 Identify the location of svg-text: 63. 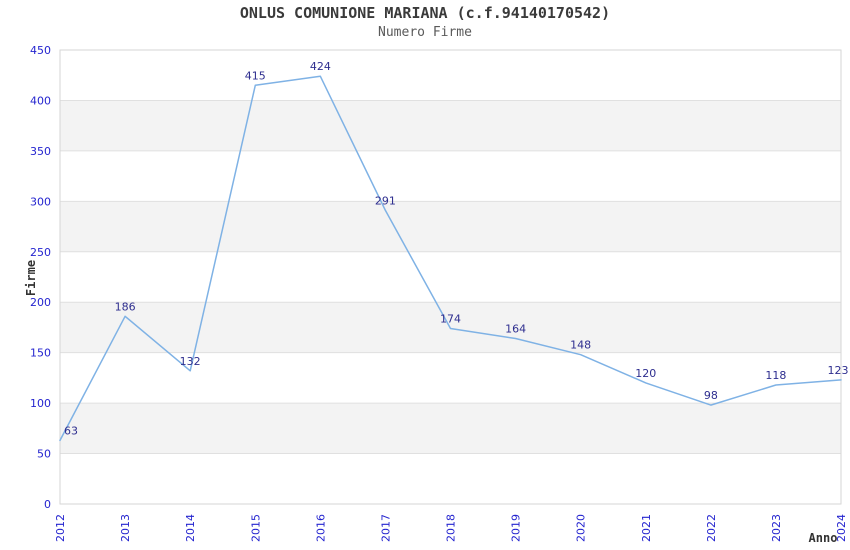
(71, 430).